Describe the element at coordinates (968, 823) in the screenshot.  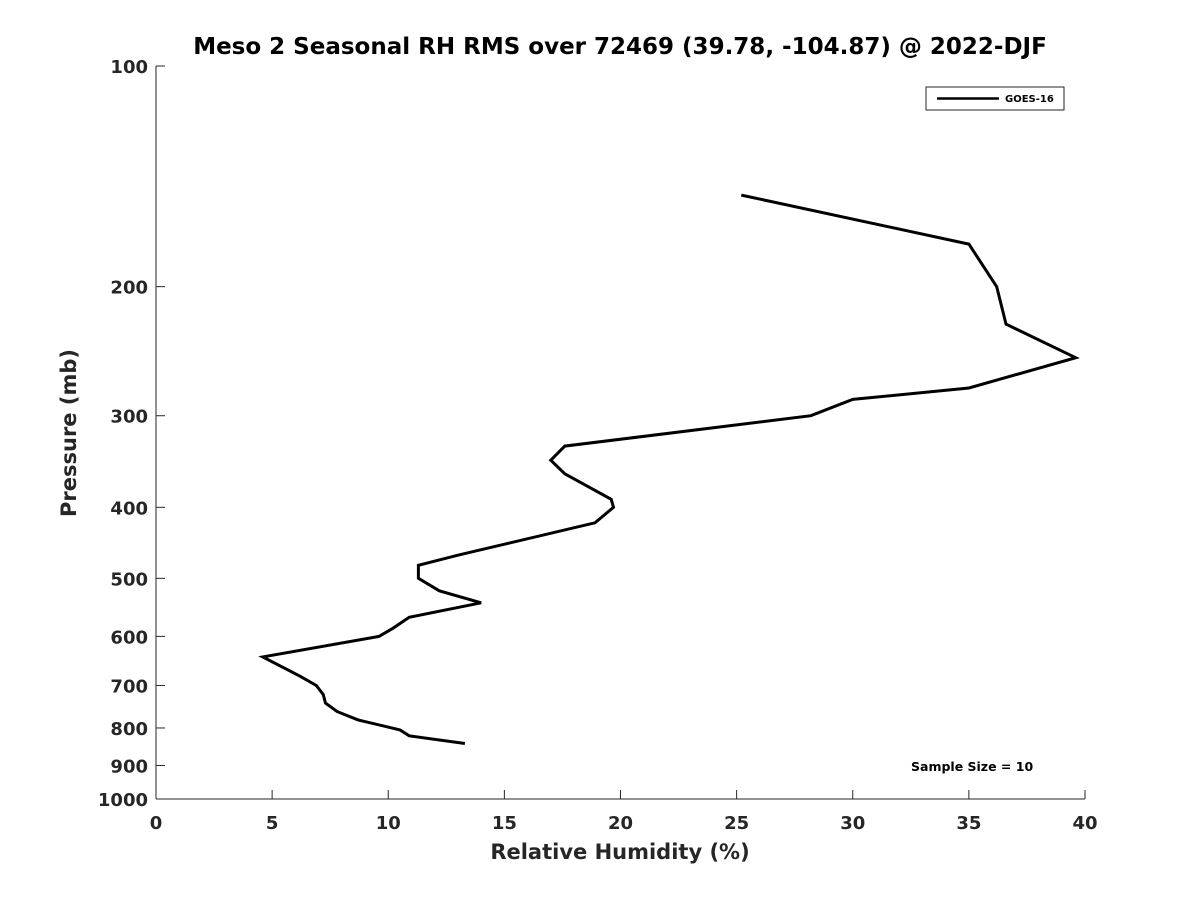
I see `x-tick-label: 35` at that location.